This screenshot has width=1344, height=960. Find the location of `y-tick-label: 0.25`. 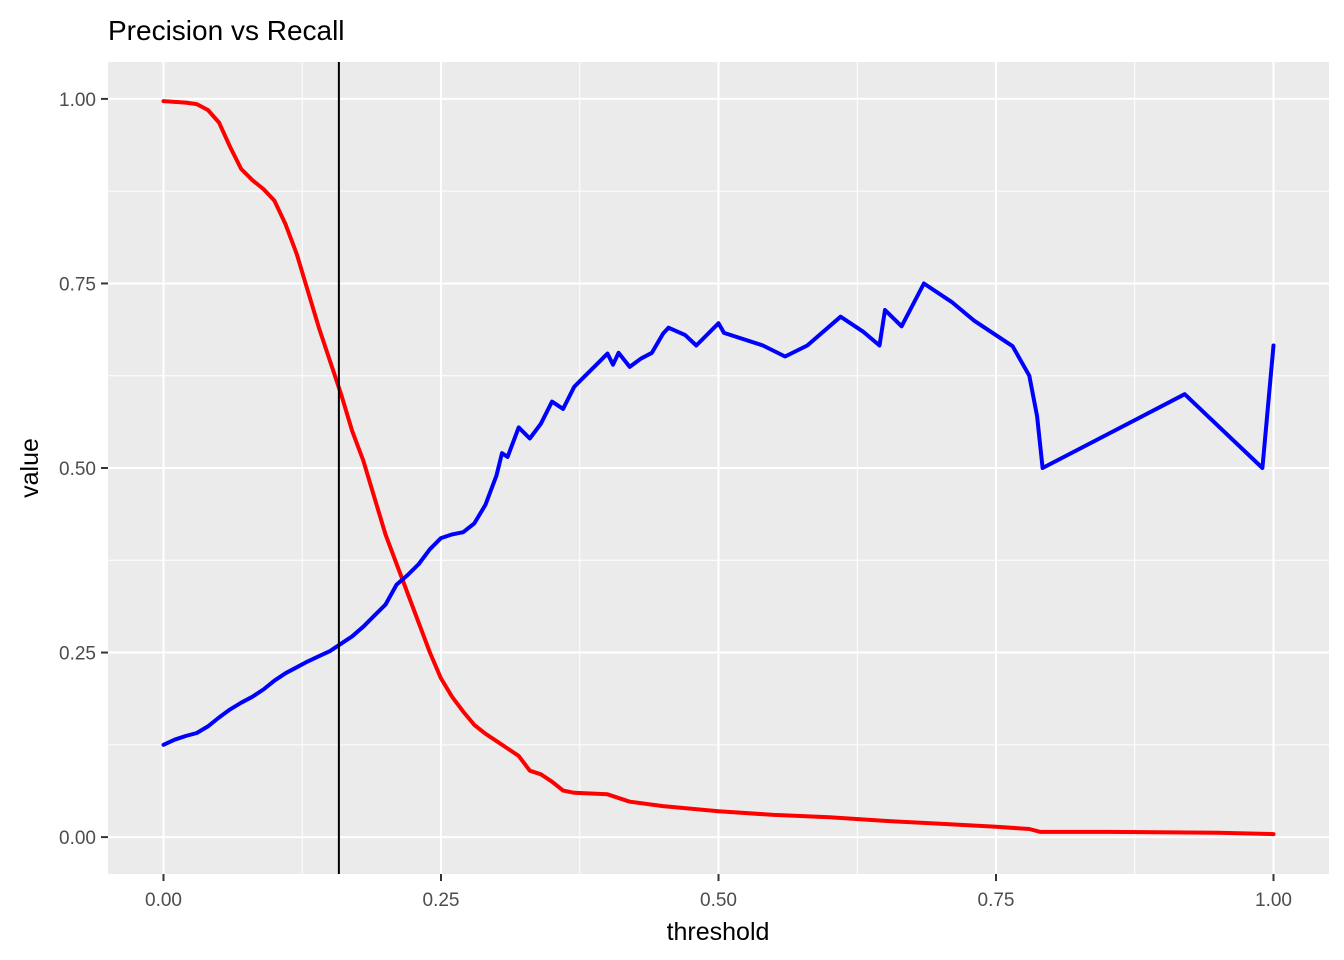

y-tick-label: 0.25 is located at coordinates (77, 654).